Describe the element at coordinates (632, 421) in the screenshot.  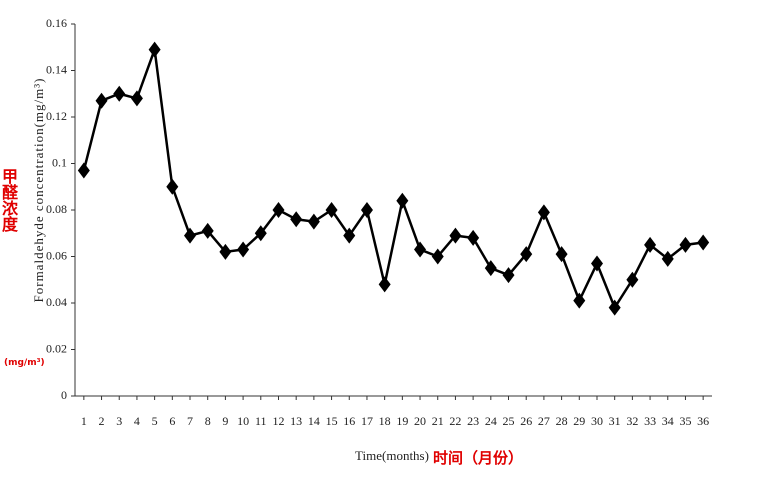
I see `x-tick-label: 32` at that location.